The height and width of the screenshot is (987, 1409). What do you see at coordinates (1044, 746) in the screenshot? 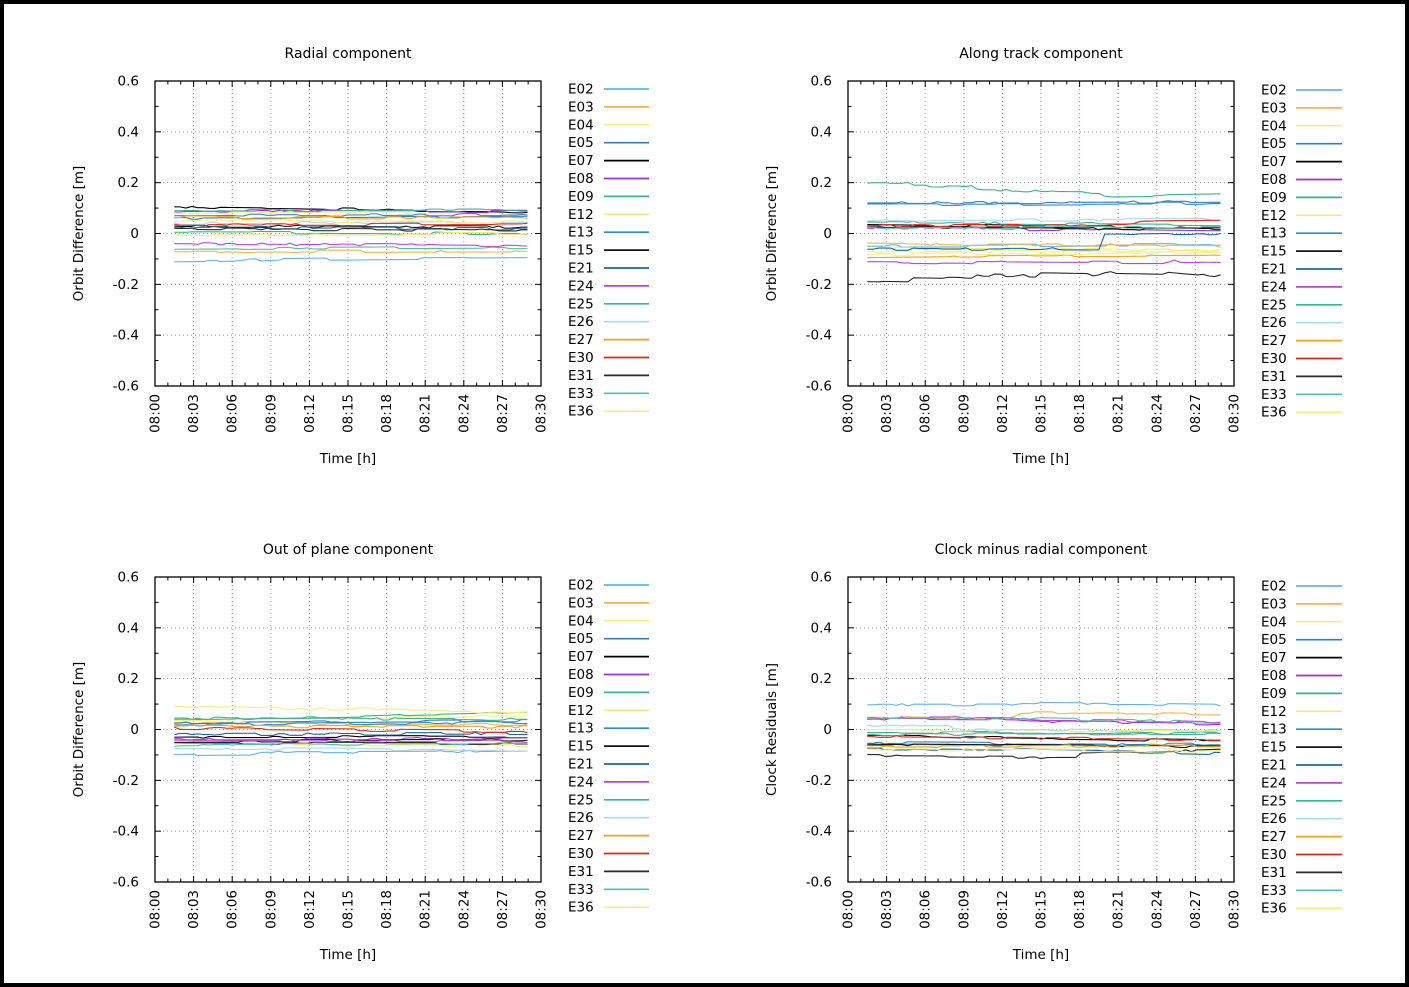
I see `series-line-E04` at bounding box center [1044, 746].